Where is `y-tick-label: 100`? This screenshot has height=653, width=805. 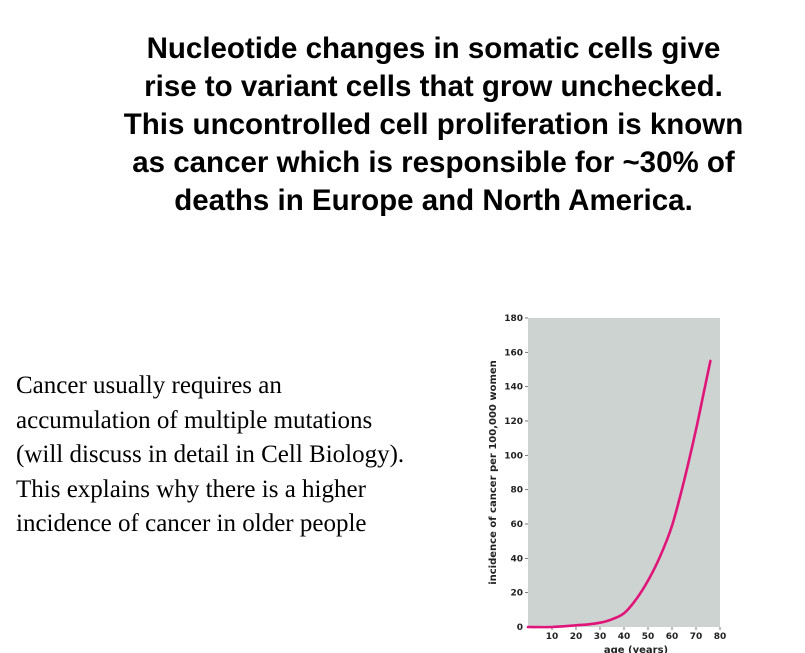 y-tick-label: 100 is located at coordinates (513, 456).